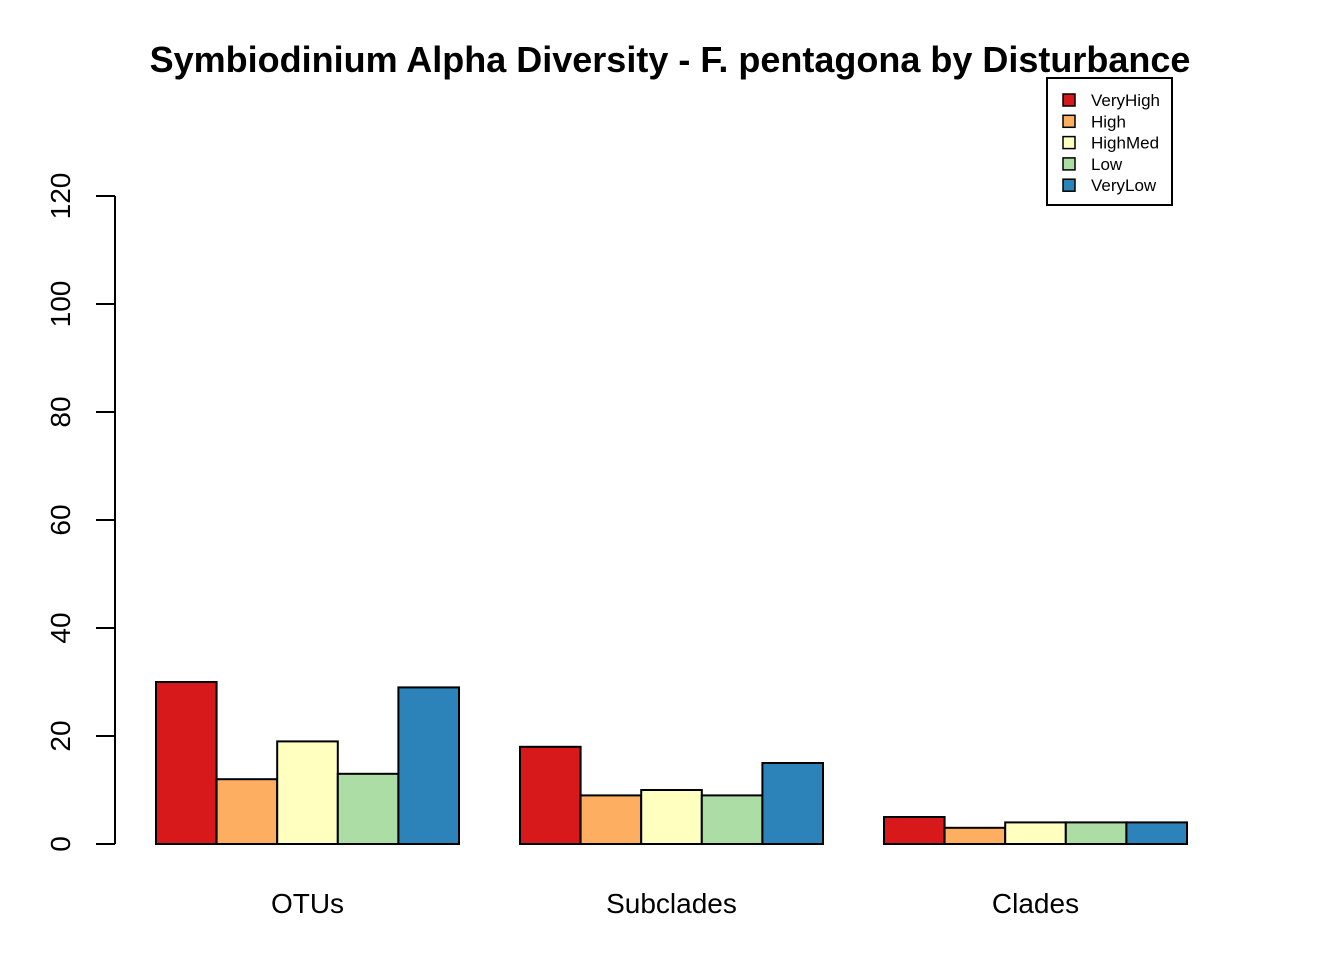 This screenshot has width=1344, height=960. Describe the element at coordinates (1124, 185) in the screenshot. I see `legend-label: VeryLow` at that location.